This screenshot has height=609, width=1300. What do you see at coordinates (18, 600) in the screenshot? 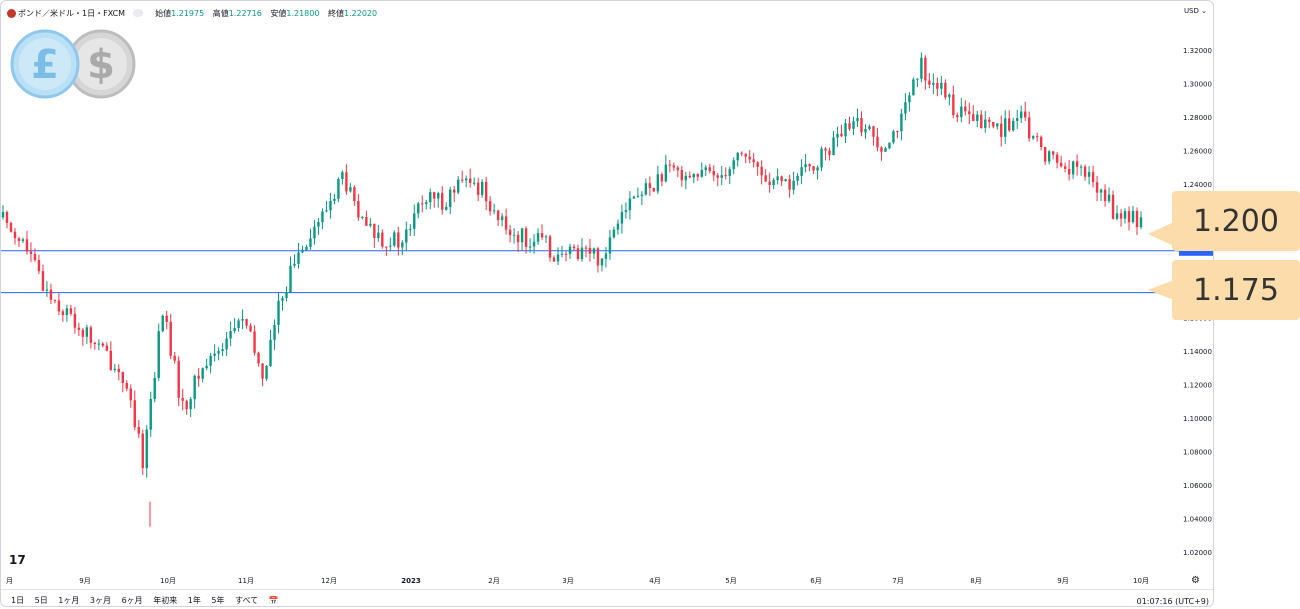
I see `tf-1d: 1日` at bounding box center [18, 600].